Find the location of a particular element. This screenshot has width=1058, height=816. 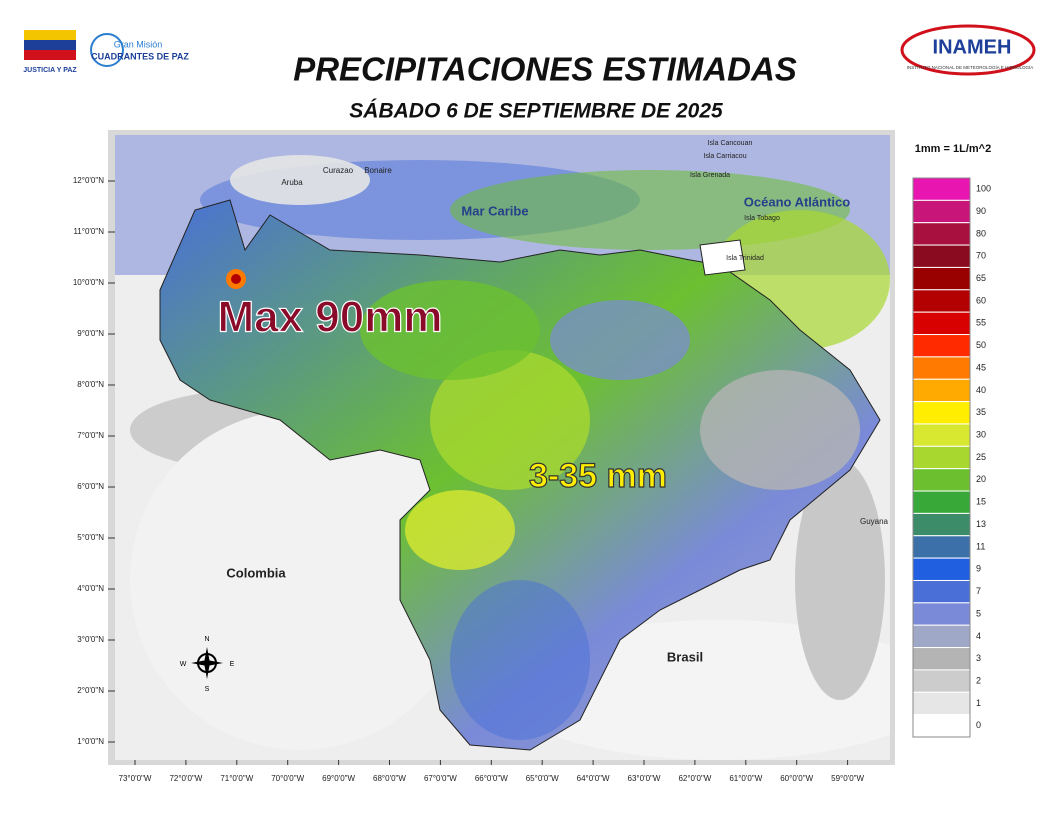

logo-text: CUADRANTES DE PAZ is located at coordinates (140, 56).